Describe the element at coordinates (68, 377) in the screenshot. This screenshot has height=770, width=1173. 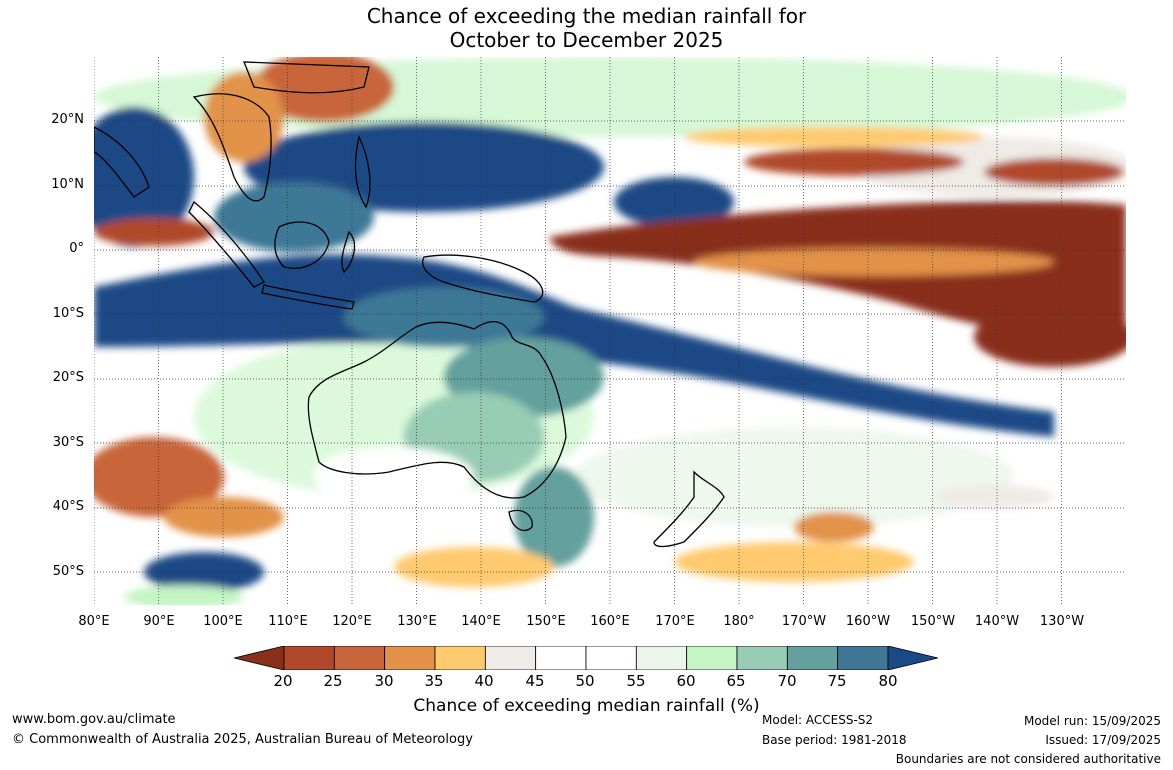
I see `lat-label-20s: 20°S` at that location.